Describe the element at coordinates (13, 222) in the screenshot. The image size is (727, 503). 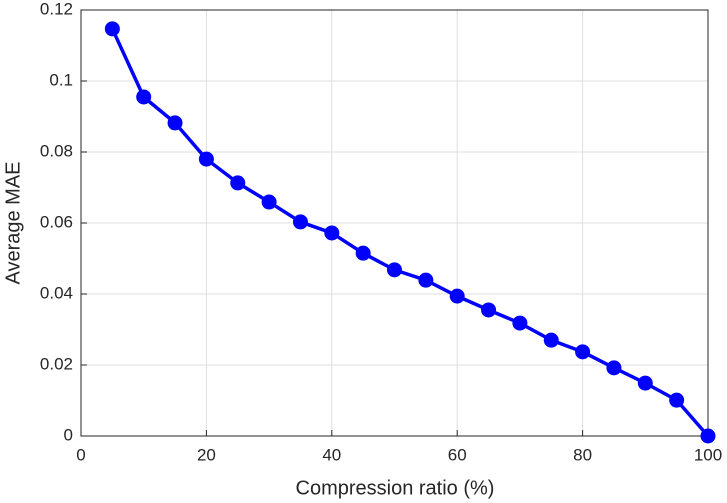
I see `y-axis-label: Average MAE` at that location.